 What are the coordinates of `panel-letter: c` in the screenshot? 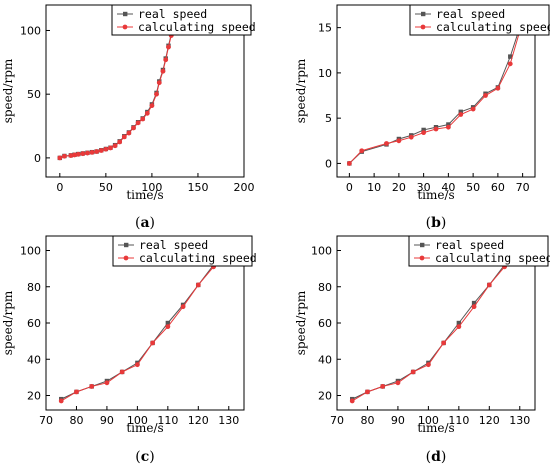 It's located at (145, 457).